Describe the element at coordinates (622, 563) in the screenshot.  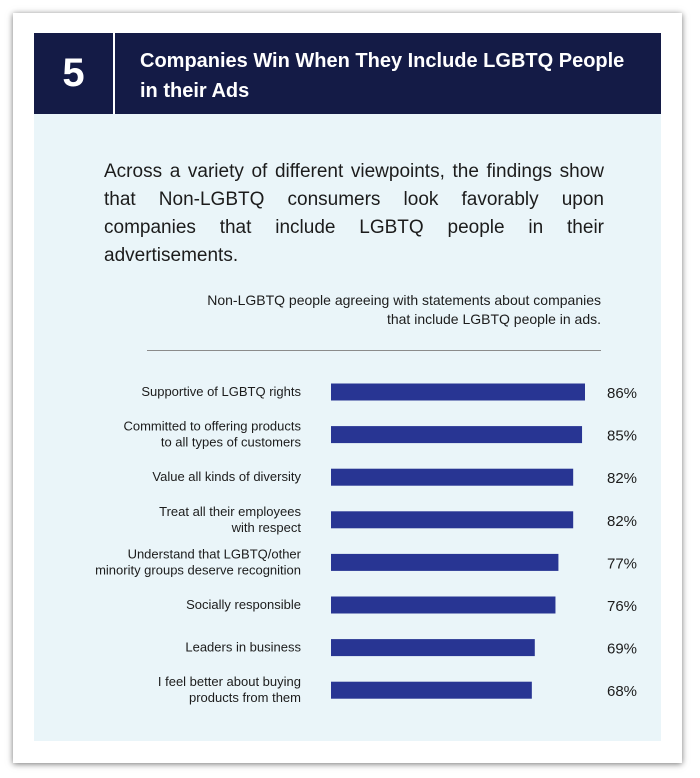
I see `value-label-5: 77%` at that location.